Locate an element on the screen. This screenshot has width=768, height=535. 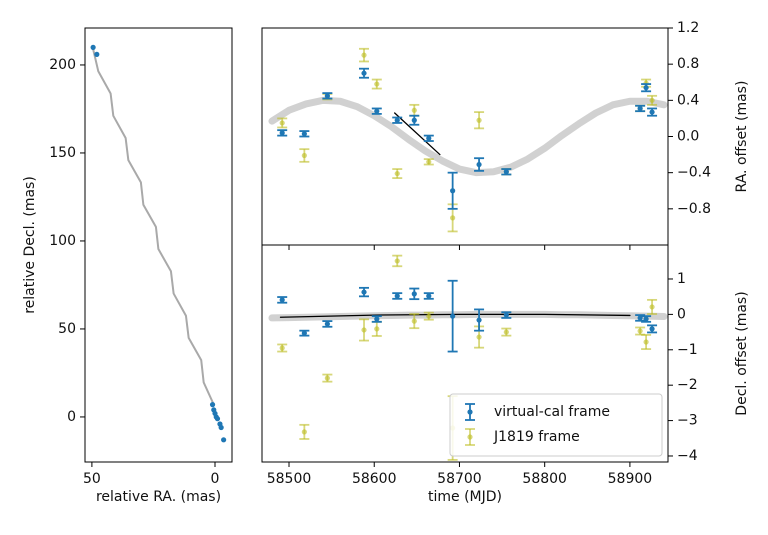
legend: virtual-cal frame J1819 frame is located at coordinates (556, 425).